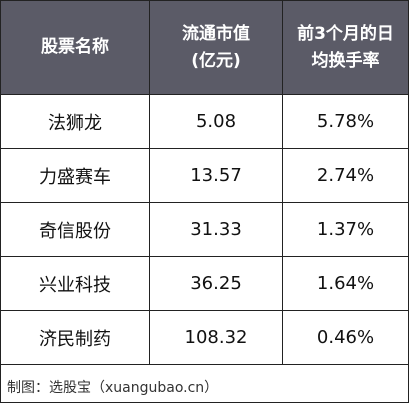 This screenshot has width=409, height=403. I want to click on header-cell: 前3个月的日 均换手率, so click(345, 48).